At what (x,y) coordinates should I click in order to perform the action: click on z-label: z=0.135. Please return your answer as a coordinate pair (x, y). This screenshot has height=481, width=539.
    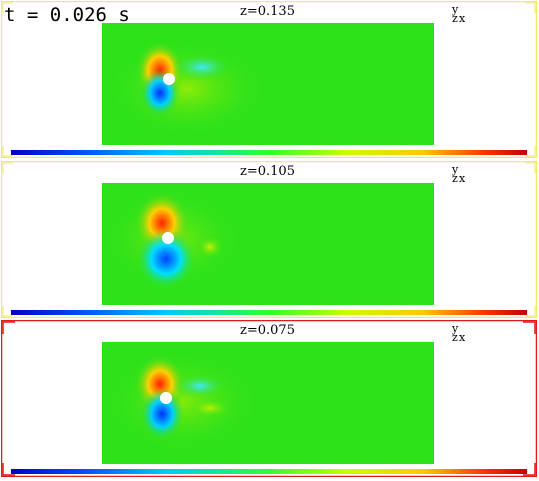
    Looking at the image, I should click on (267, 11).